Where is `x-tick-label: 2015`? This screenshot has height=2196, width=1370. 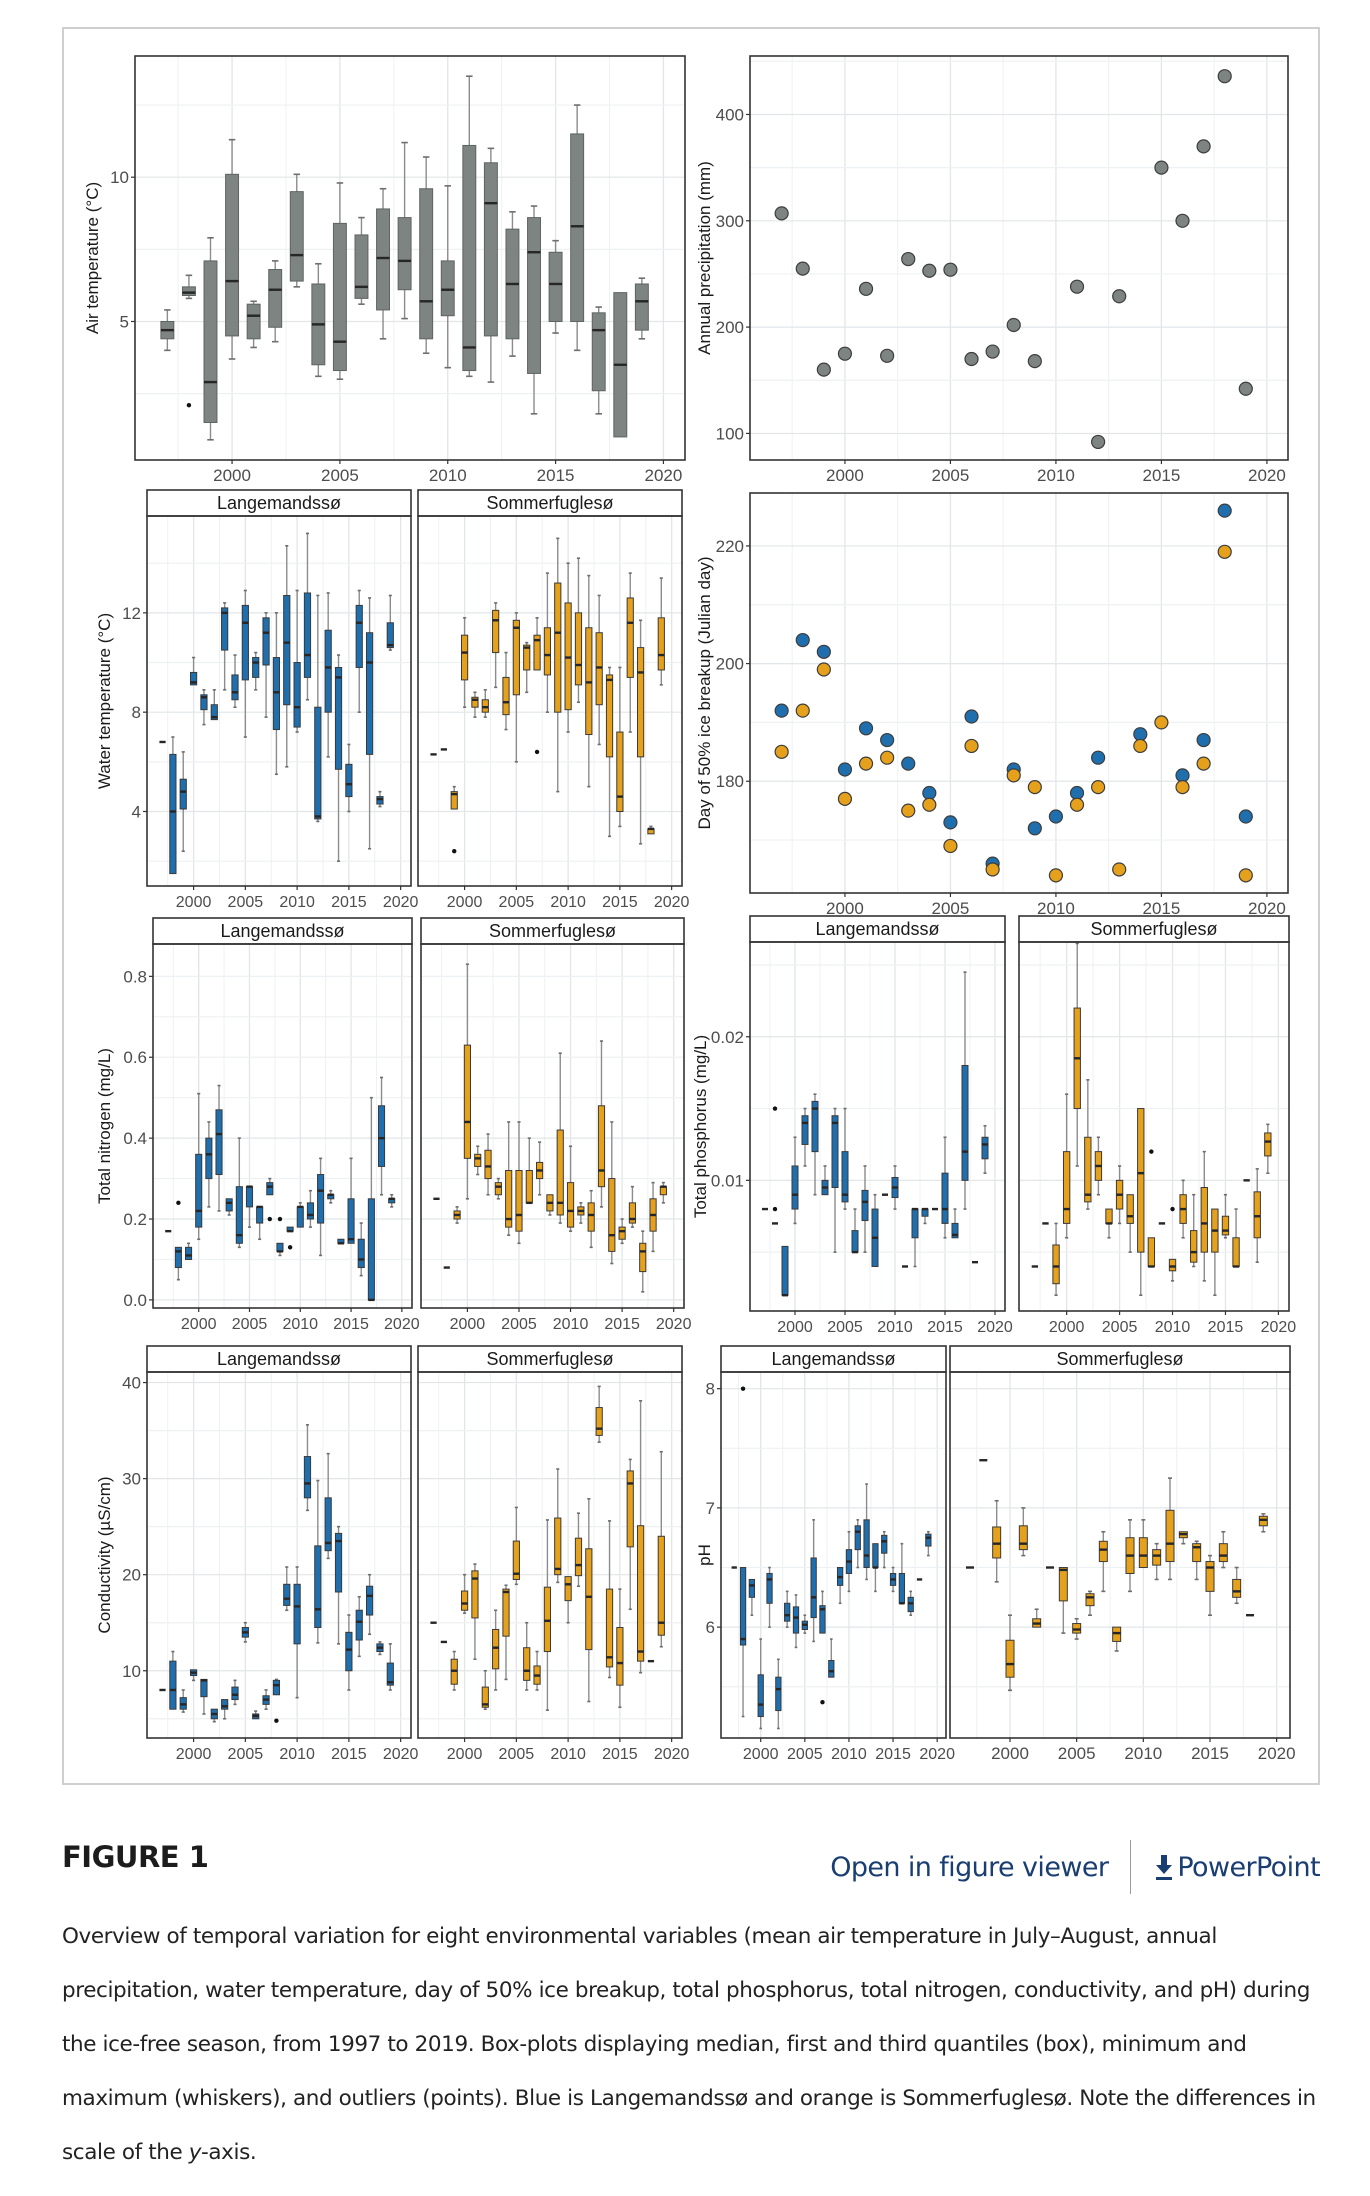 x-tick-label: 2015 is located at coordinates (1226, 1327).